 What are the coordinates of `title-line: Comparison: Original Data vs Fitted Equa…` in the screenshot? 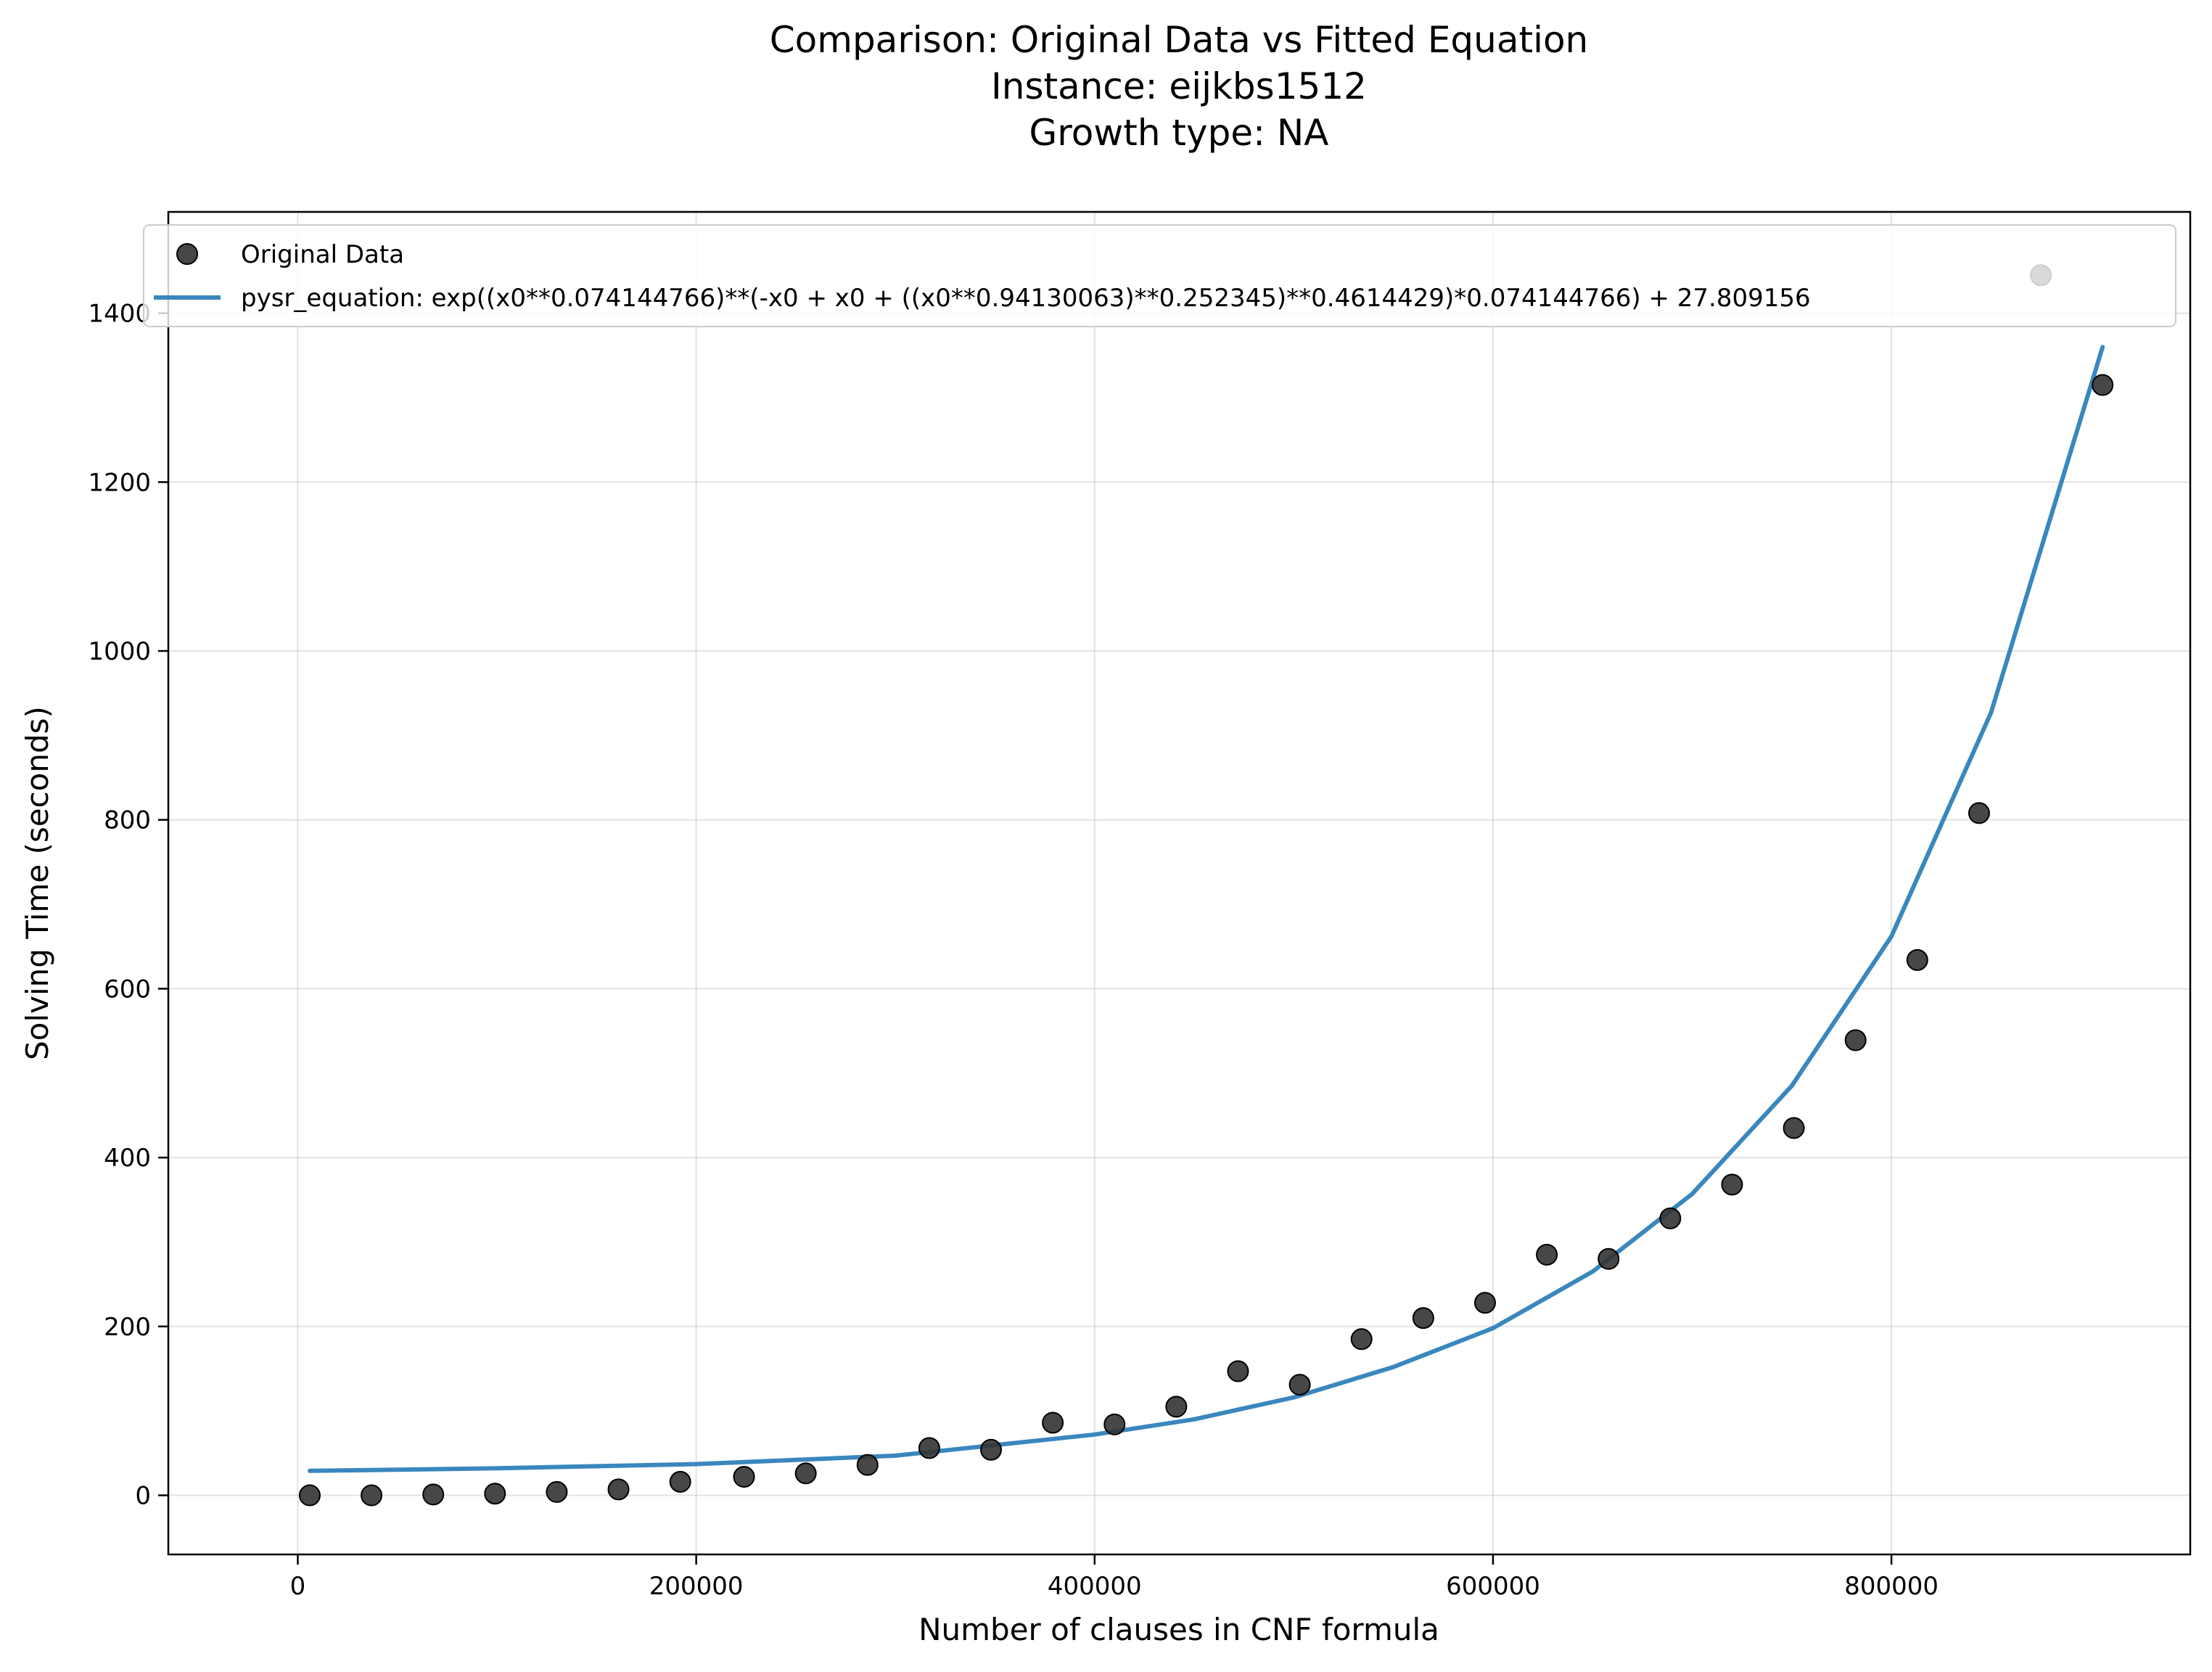 It's located at (1180, 40).